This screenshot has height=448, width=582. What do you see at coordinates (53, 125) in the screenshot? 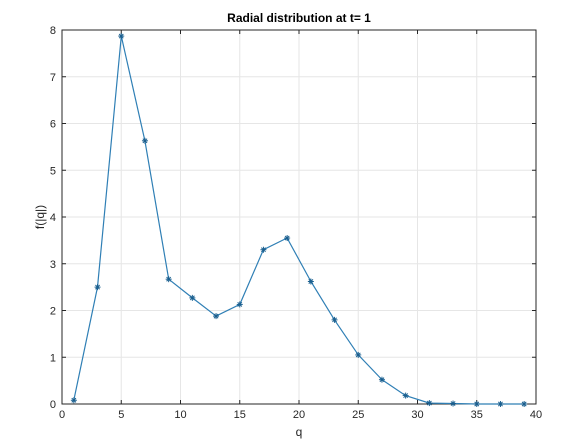
I see `y-tick-label: 6` at bounding box center [53, 125].